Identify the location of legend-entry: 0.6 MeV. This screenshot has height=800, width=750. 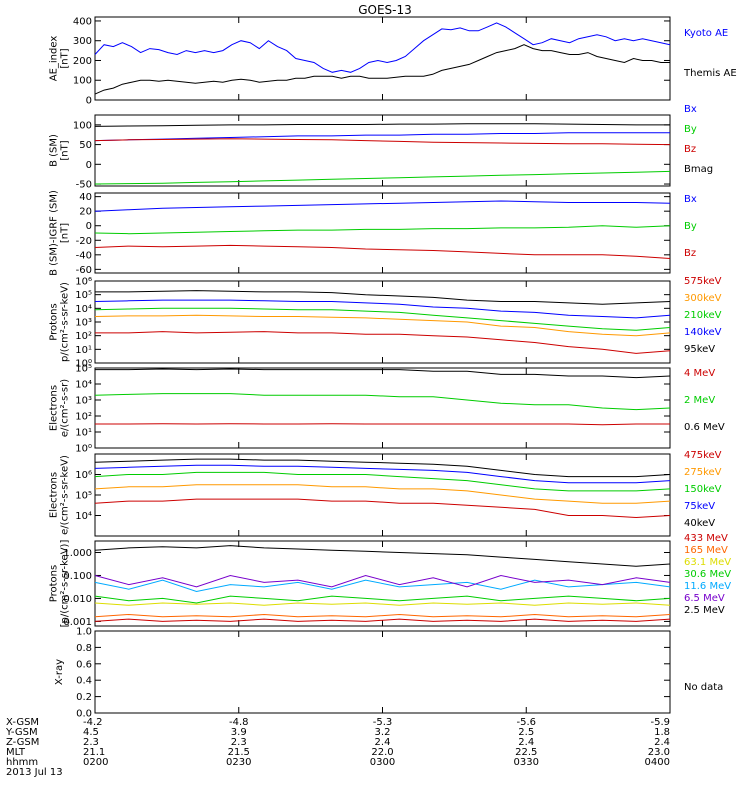
(704, 427).